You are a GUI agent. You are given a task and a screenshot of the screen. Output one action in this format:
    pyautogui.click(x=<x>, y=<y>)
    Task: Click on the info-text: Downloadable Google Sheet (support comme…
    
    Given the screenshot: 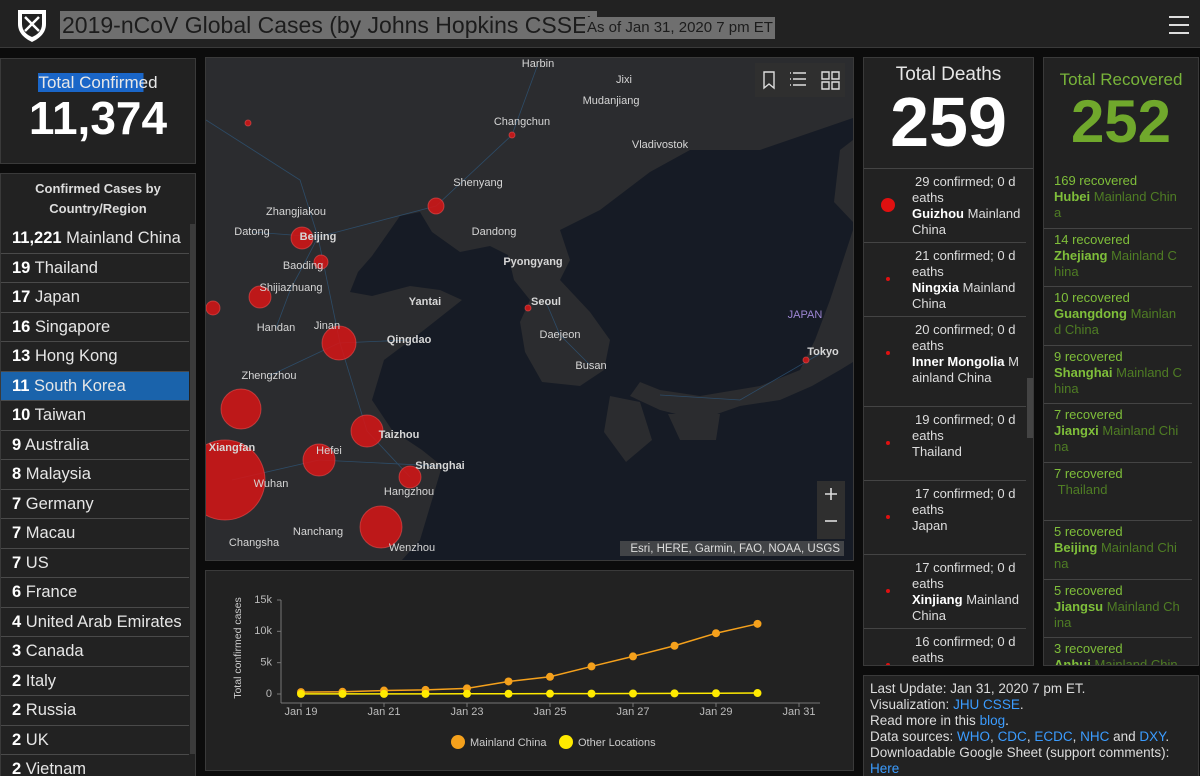 What is the action you would take?
    pyautogui.click(x=1020, y=752)
    